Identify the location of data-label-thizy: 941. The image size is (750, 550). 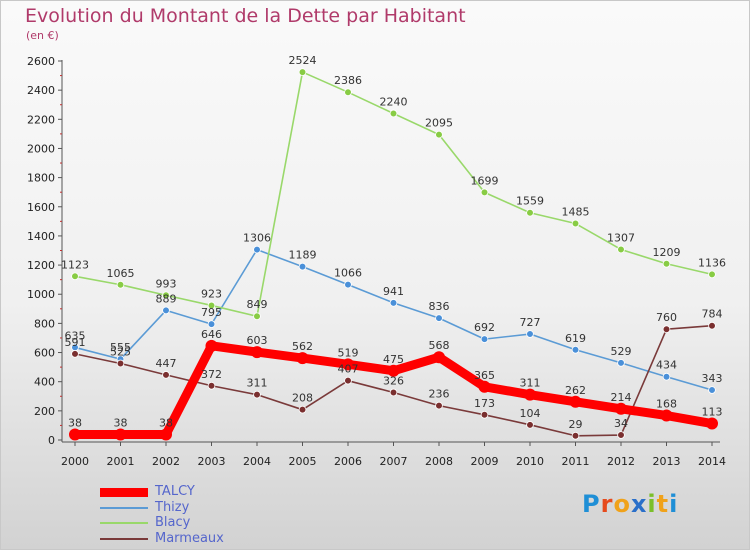
(393, 291).